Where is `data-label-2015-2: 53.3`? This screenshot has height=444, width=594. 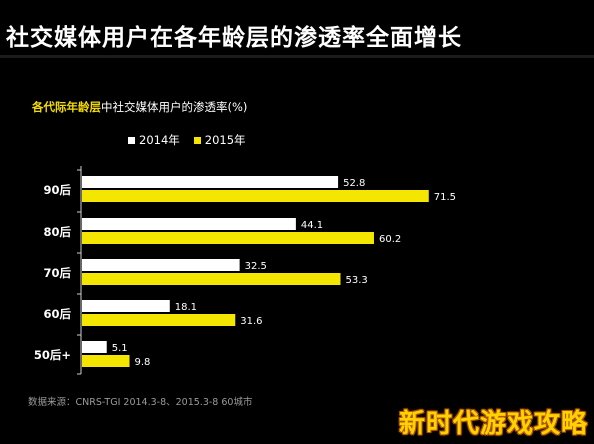 data-label-2015-2: 53.3 is located at coordinates (357, 280).